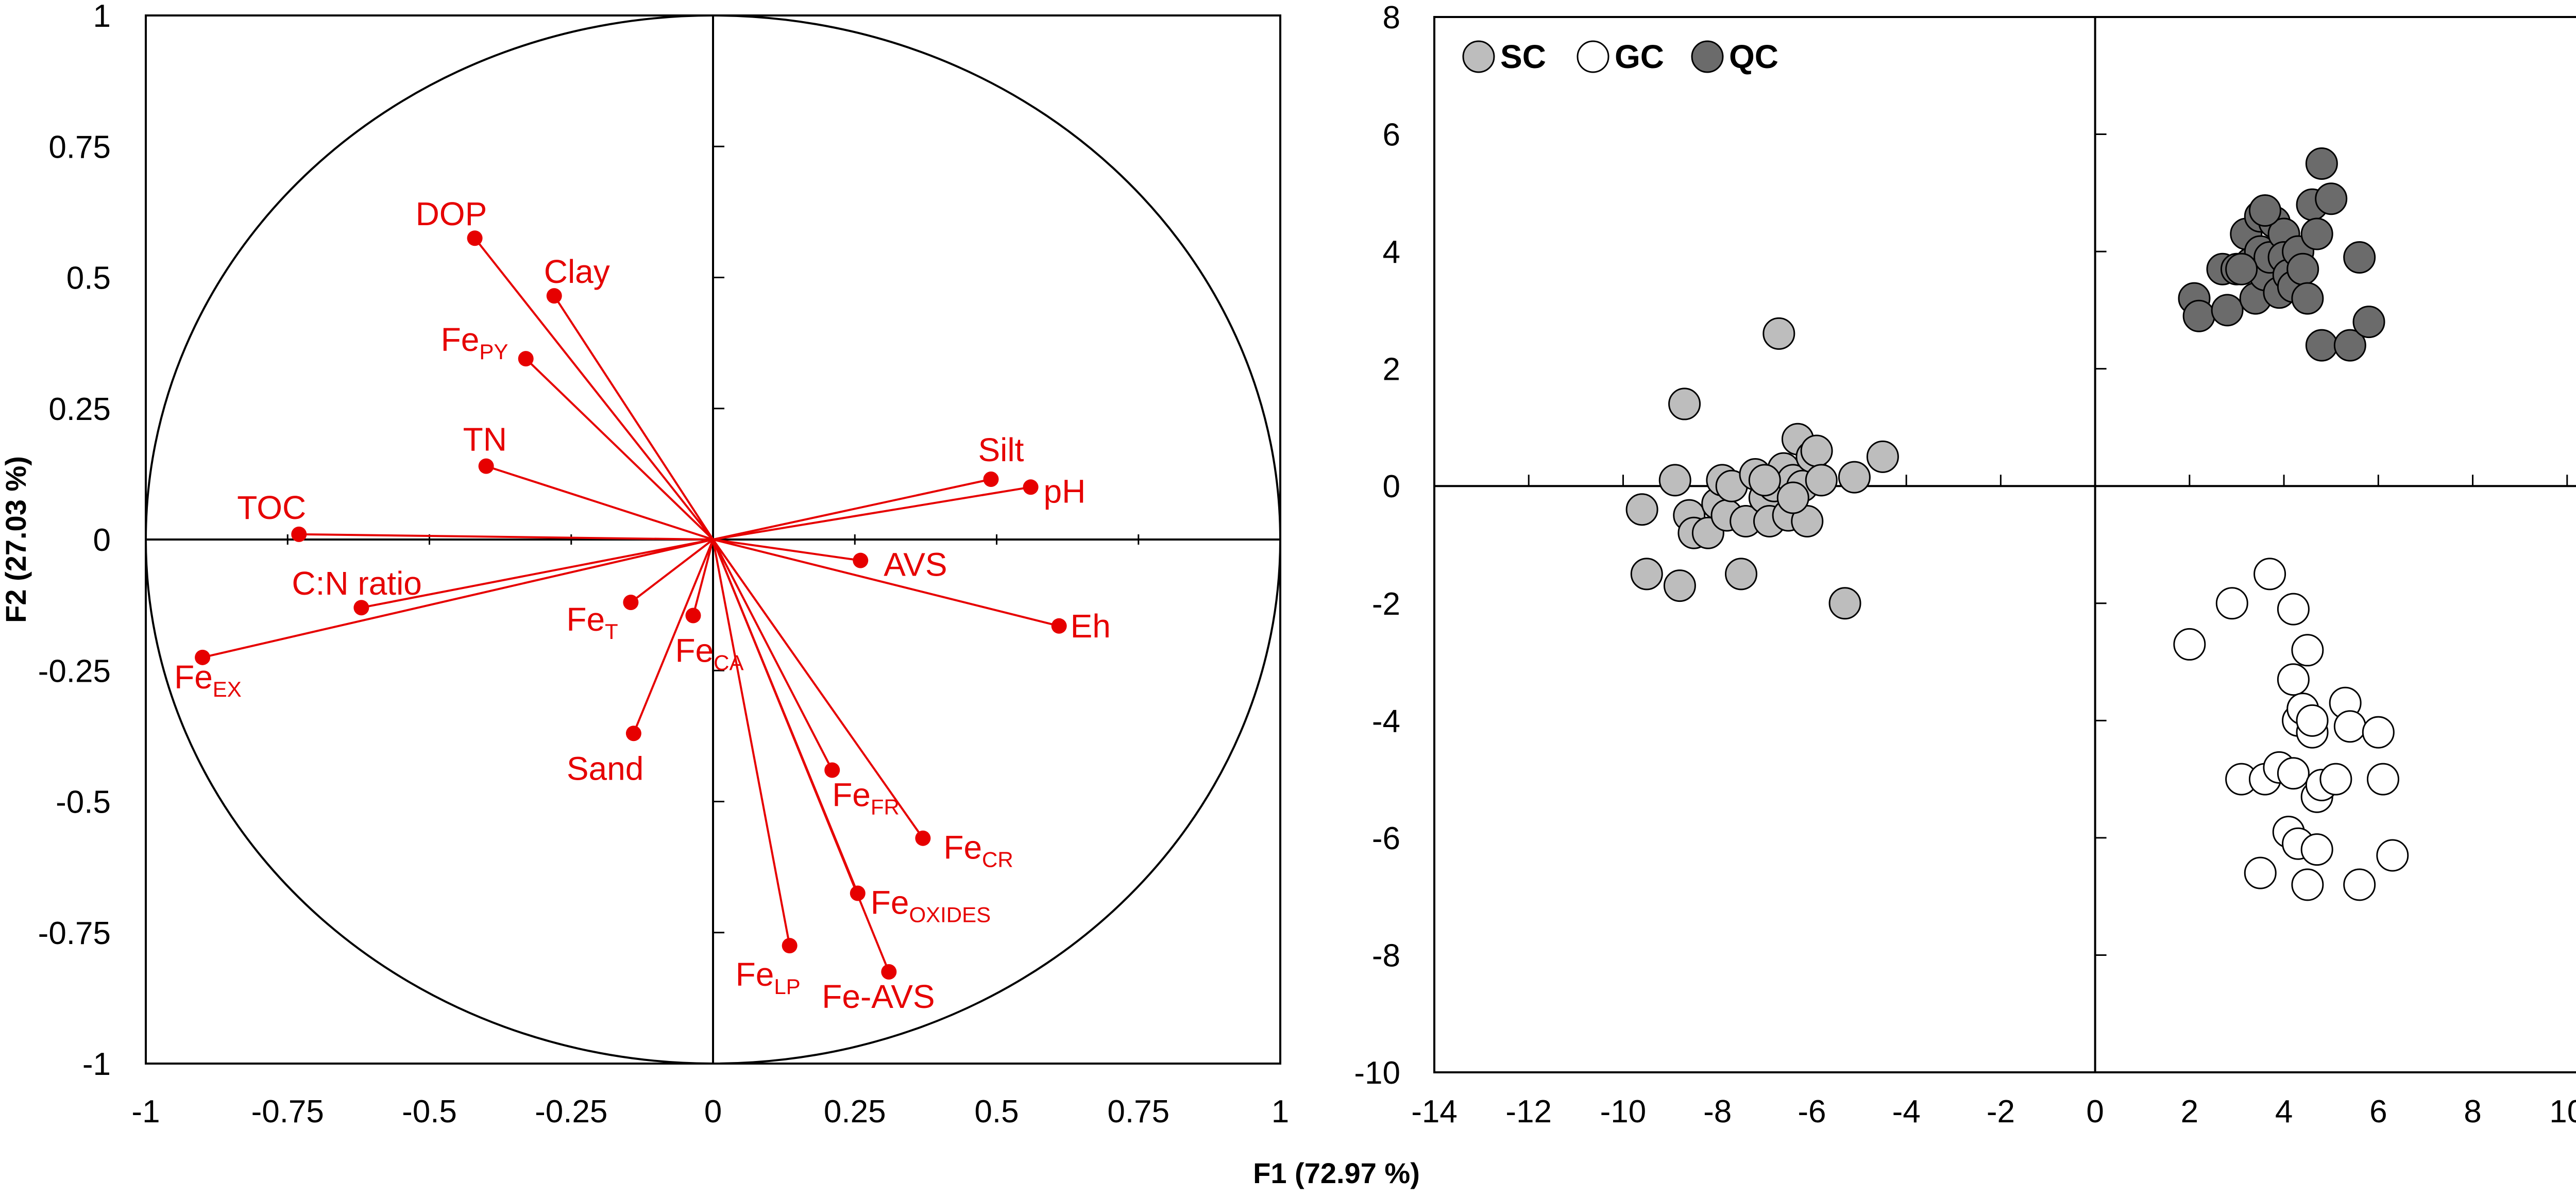 This screenshot has height=1196, width=2576. What do you see at coordinates (768, 978) in the screenshot?
I see `vector-label-felp: FeLP` at bounding box center [768, 978].